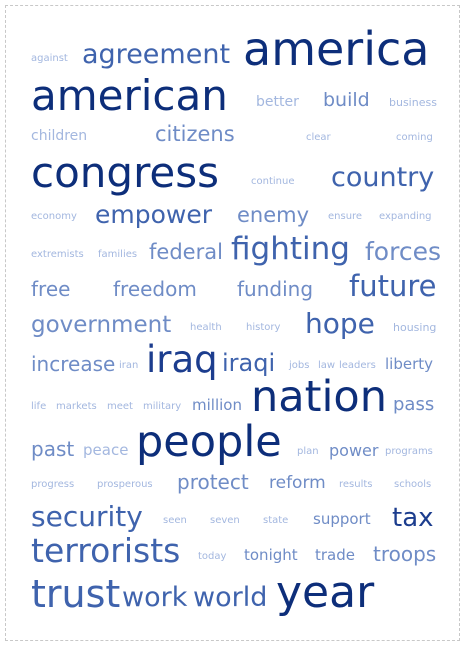  I want to click on word-forces: forces, so click(403, 251).